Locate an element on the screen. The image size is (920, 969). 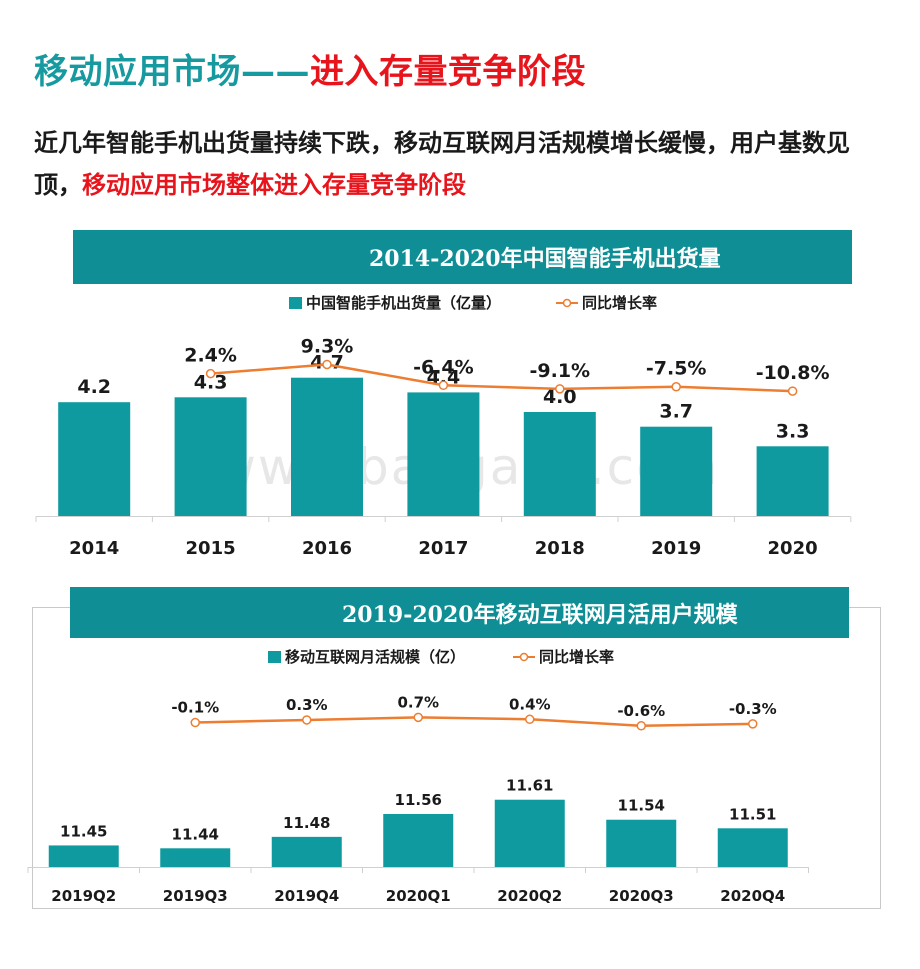
chart2-bar-label: 11.48 is located at coordinates (306, 823).